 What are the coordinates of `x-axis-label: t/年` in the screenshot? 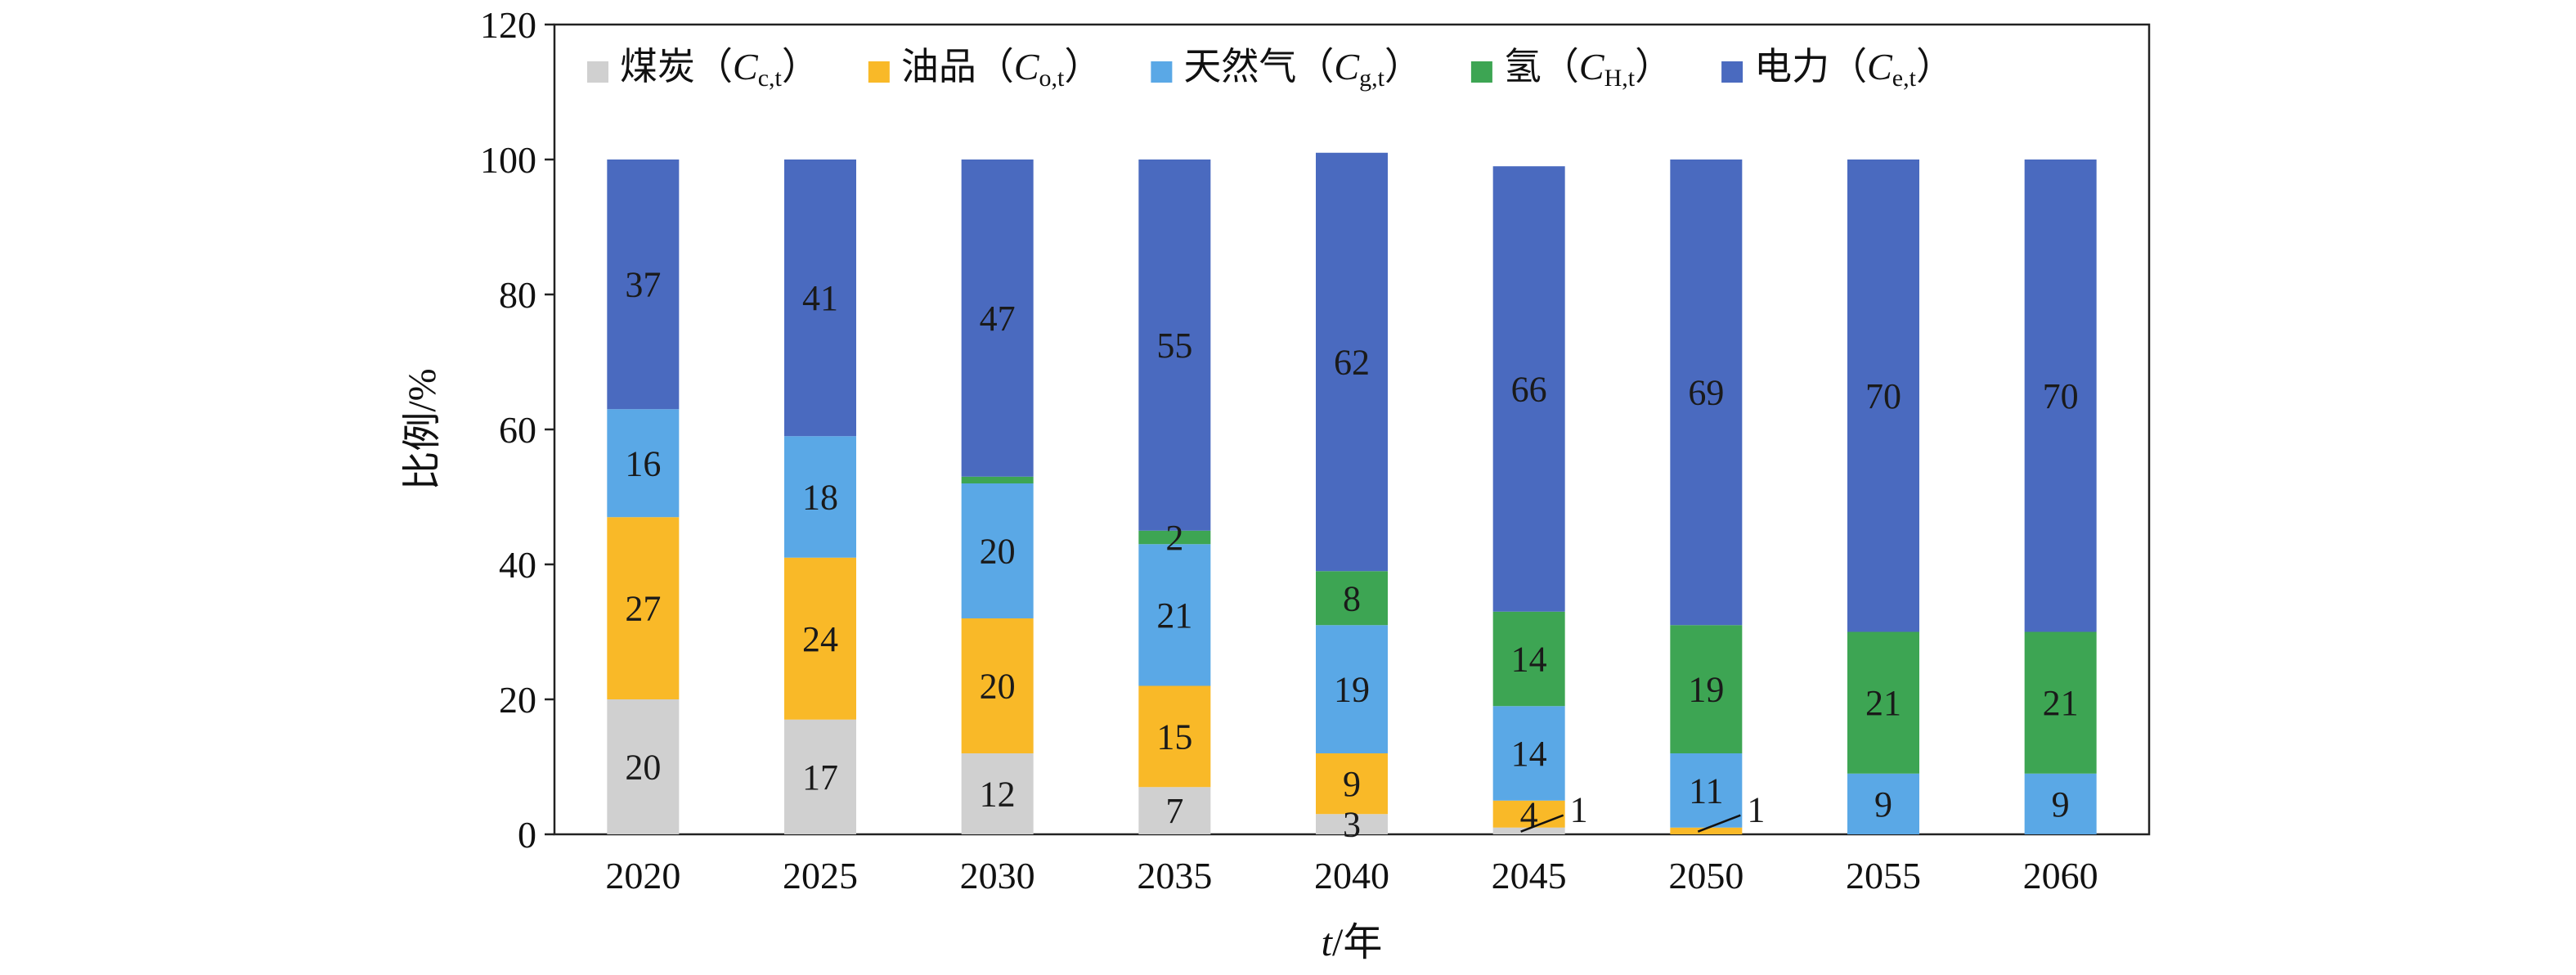 It's located at (1353, 942).